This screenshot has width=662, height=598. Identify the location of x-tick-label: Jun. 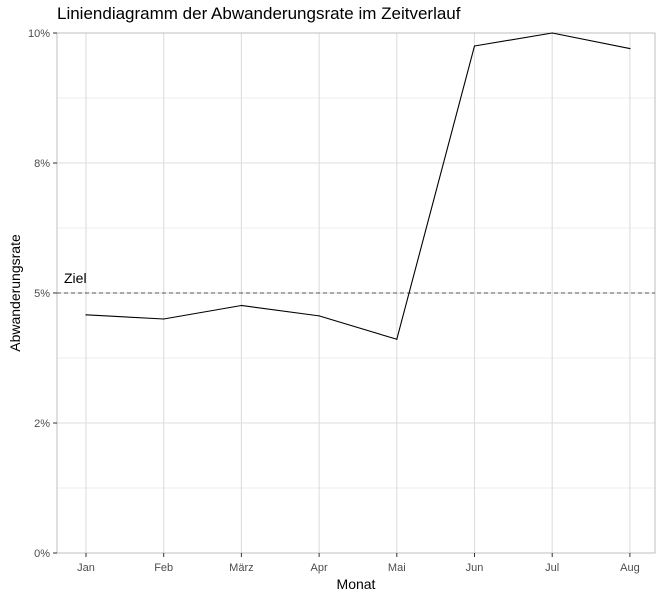
(475, 568).